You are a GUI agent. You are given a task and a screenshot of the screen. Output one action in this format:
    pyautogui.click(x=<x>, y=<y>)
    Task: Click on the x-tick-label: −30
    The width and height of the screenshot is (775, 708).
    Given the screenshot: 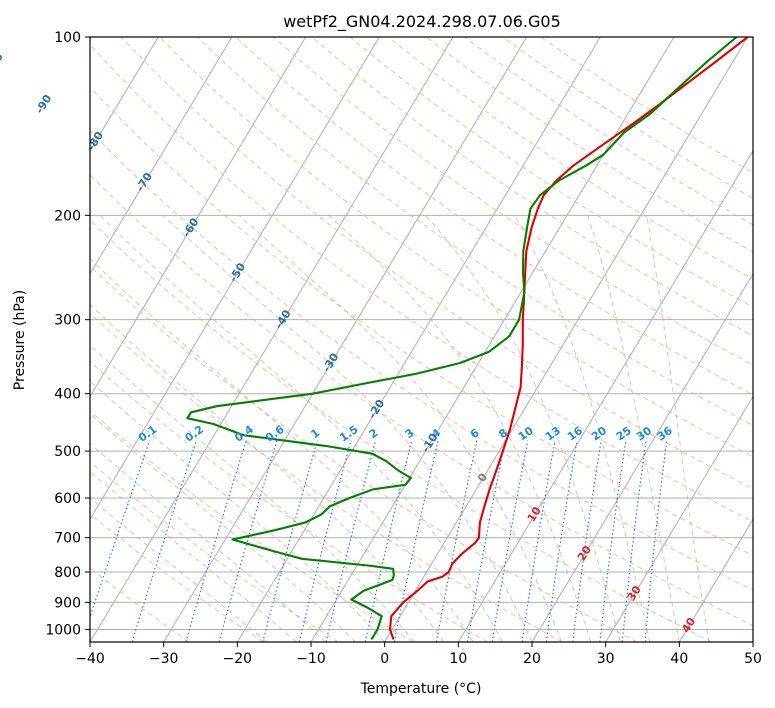 What is the action you would take?
    pyautogui.click(x=164, y=659)
    